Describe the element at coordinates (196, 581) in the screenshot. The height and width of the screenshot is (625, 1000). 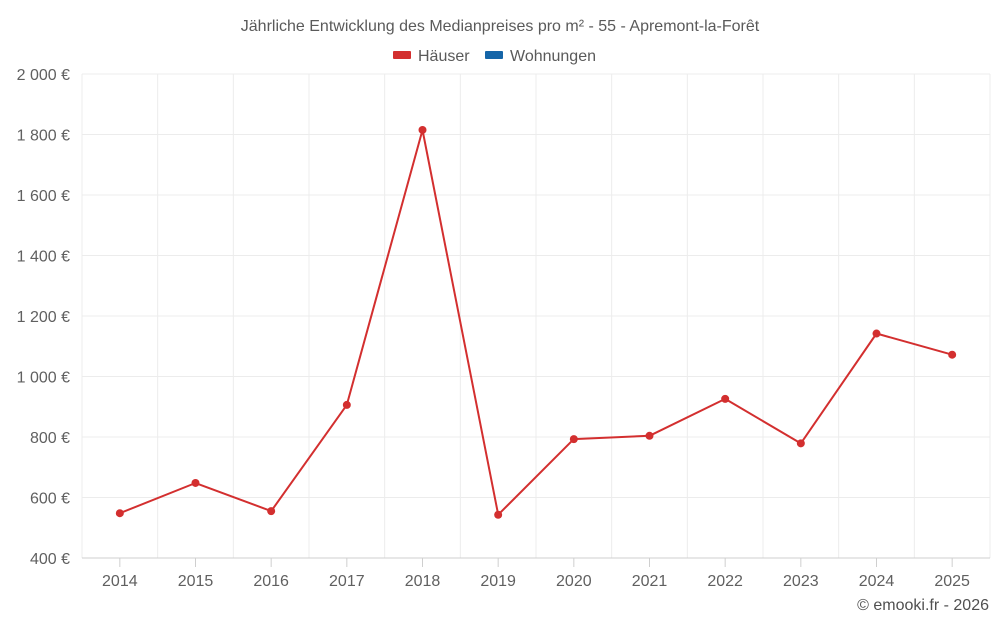
I see `x-tick-label: 2015` at that location.